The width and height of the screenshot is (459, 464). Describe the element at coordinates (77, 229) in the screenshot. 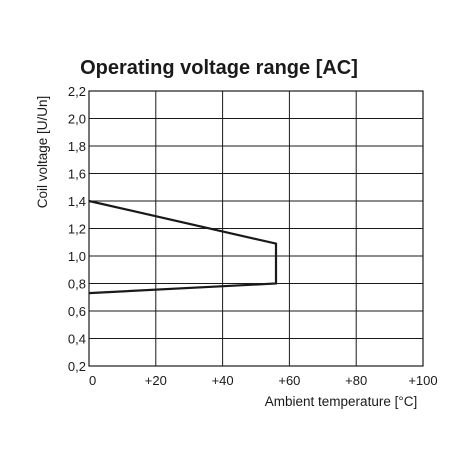

I see `y-tick-label: 1,2` at that location.